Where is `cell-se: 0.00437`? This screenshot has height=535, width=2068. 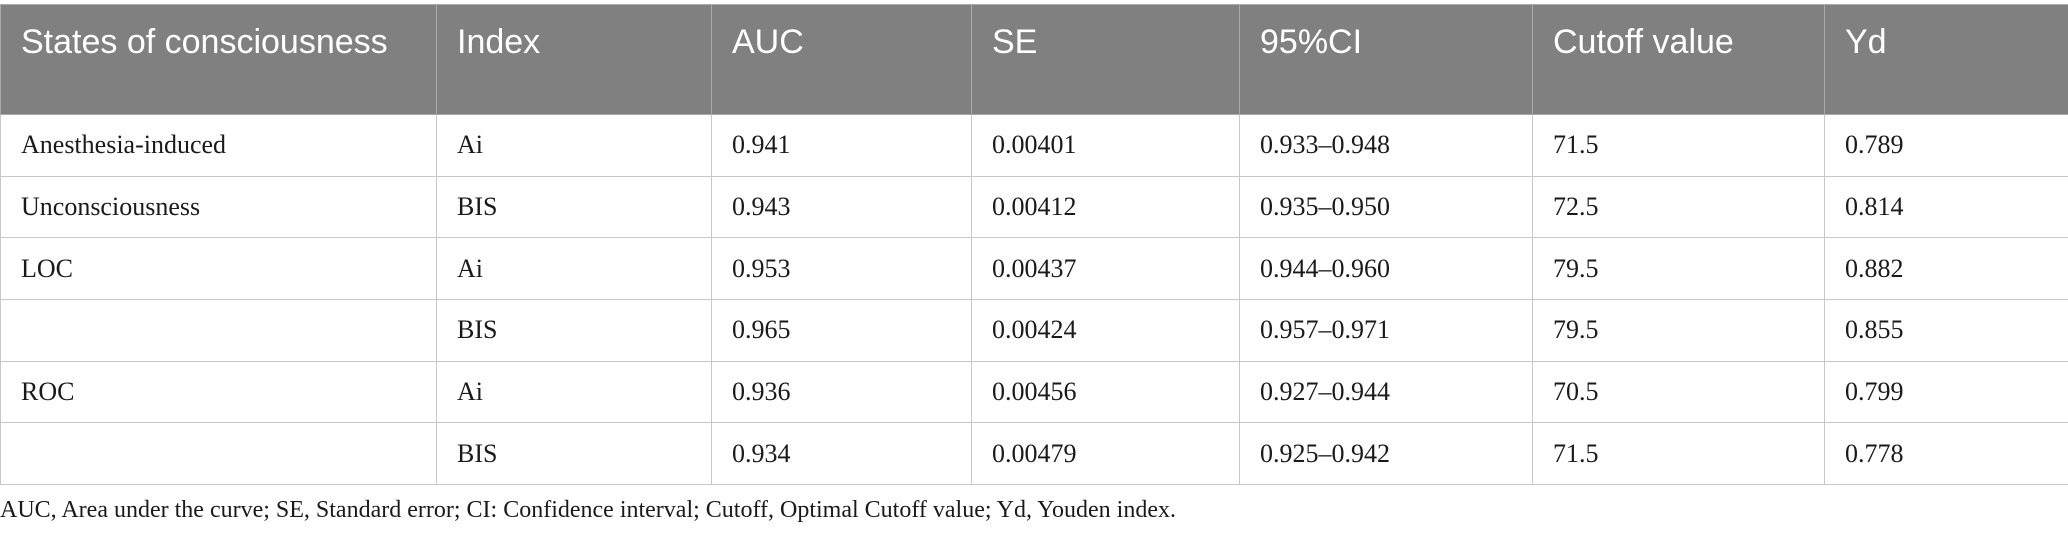
cell-se: 0.00437 is located at coordinates (1105, 269).